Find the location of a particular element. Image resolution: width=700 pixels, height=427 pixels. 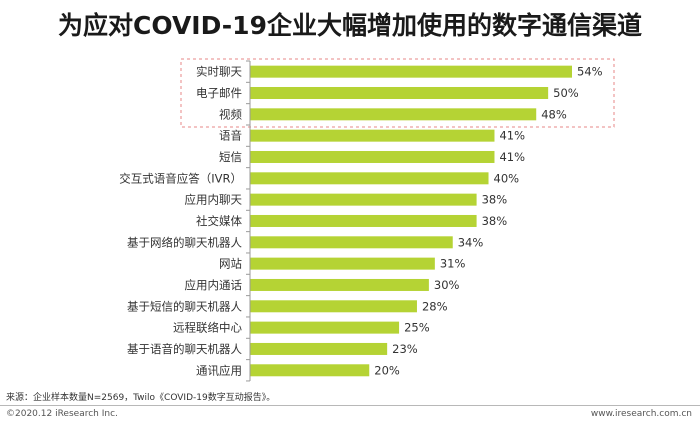

website-link: www.iresearch.com.cn is located at coordinates (641, 414).